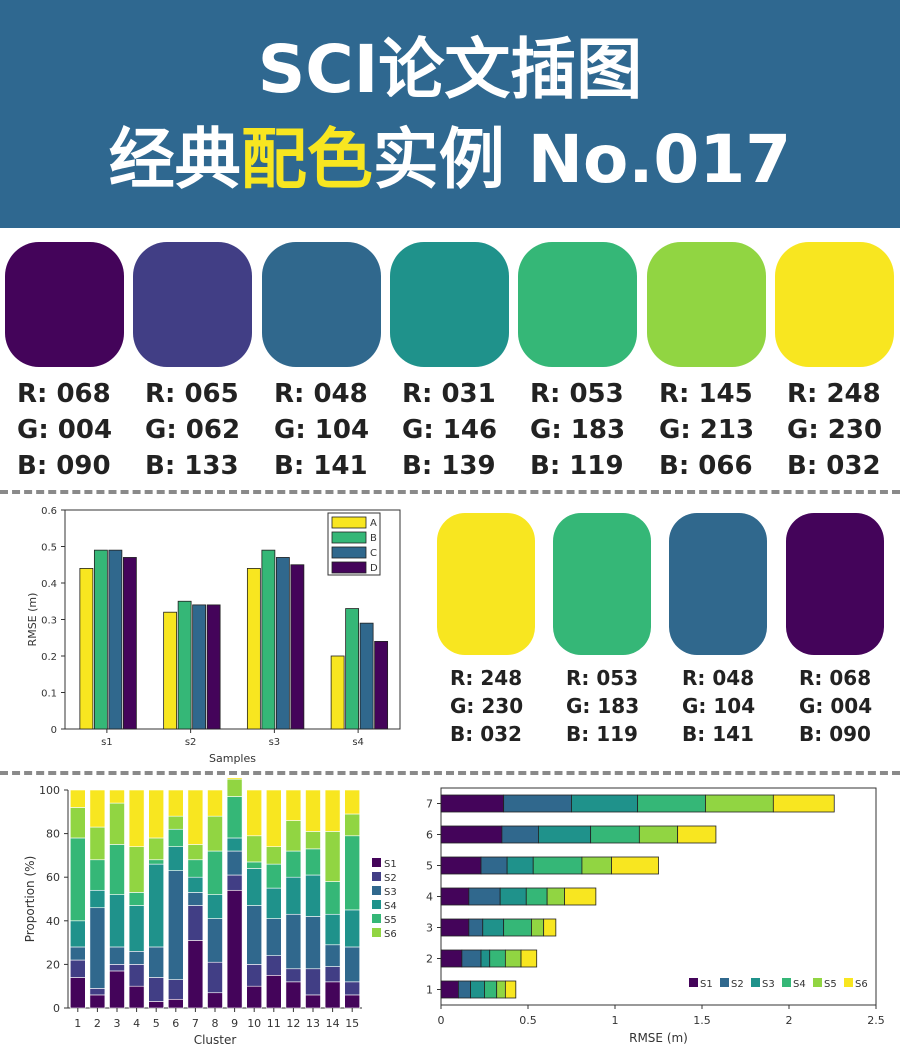 The image size is (900, 1058). Describe the element at coordinates (658, 1038) in the screenshot. I see `x-axis-label: RMSE (m)` at that location.